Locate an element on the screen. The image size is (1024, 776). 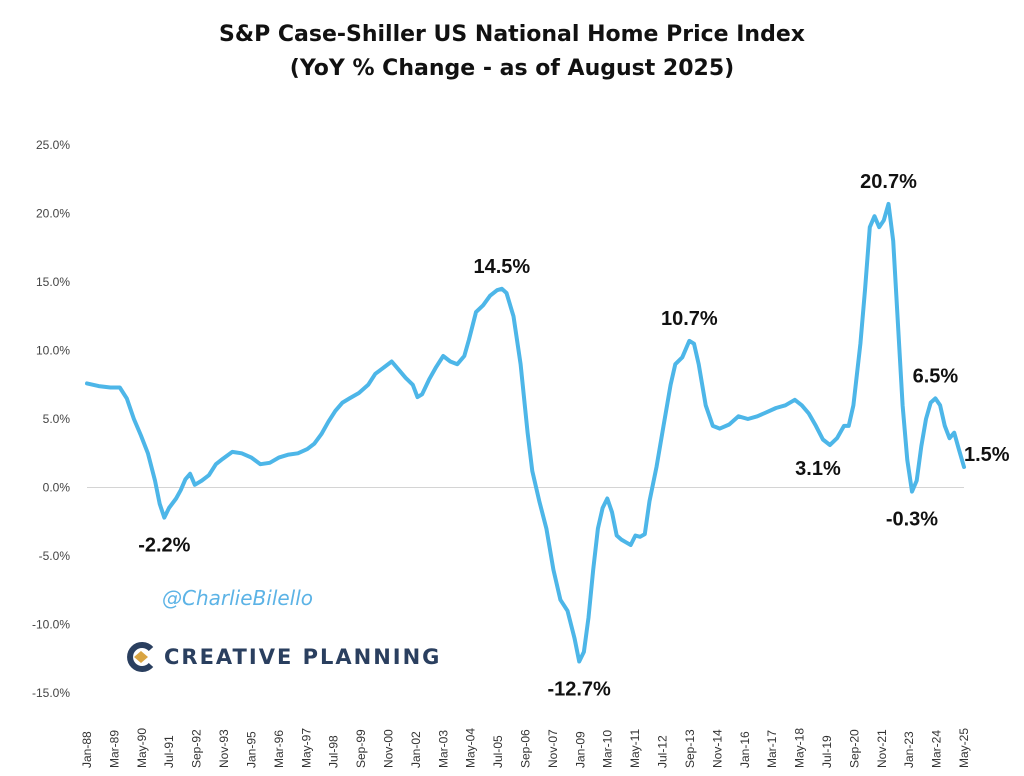
brand-name: CREATIVE PLANNING is located at coordinates (303, 657).